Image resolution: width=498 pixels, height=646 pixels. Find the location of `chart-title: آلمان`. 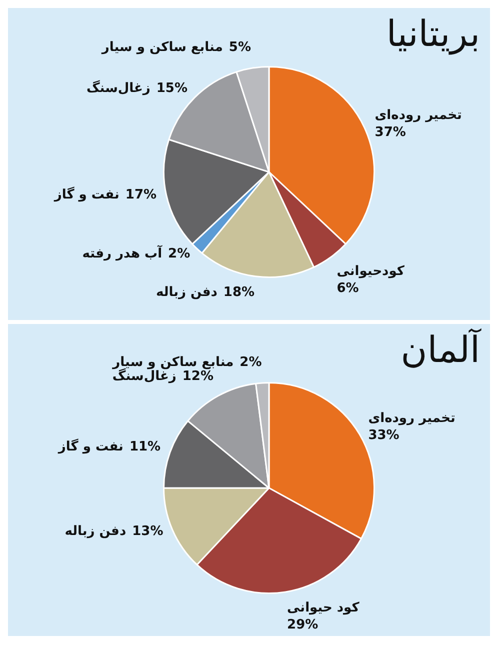

chart-title: آلمان is located at coordinates (440, 350).